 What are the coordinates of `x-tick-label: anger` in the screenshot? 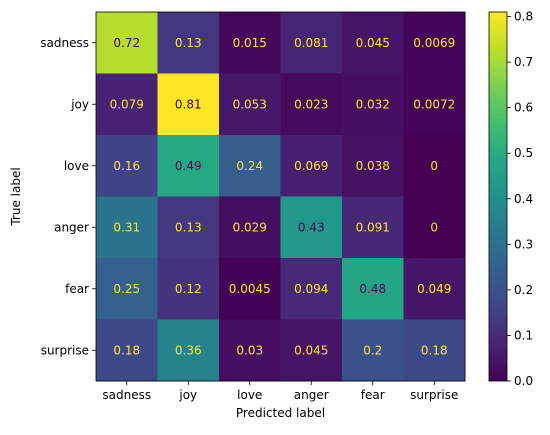 It's located at (311, 395).